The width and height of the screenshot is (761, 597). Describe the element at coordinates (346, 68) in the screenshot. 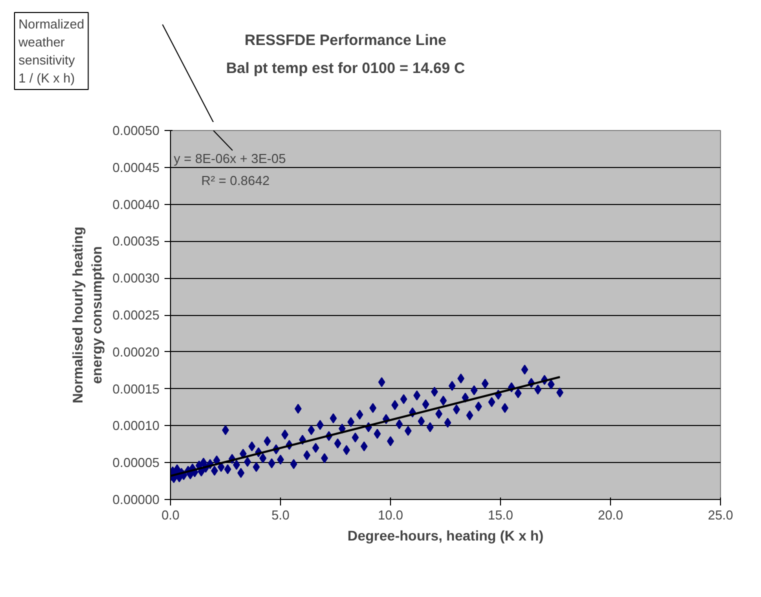

I see `chart-subtitle: Bal pt temp est for 0100 = 14.69 C` at that location.